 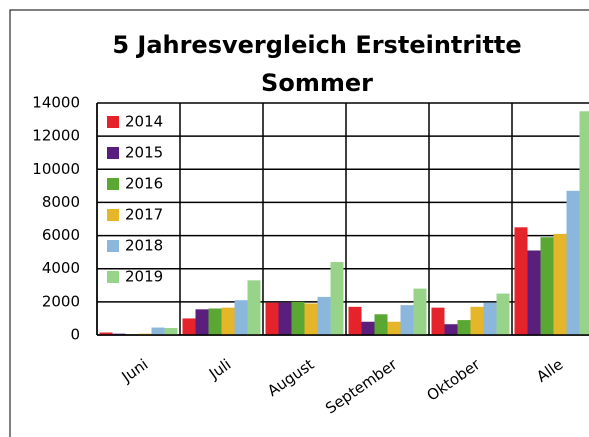 What do you see at coordinates (144, 246) in the screenshot?
I see `legend-label: 2018` at bounding box center [144, 246].